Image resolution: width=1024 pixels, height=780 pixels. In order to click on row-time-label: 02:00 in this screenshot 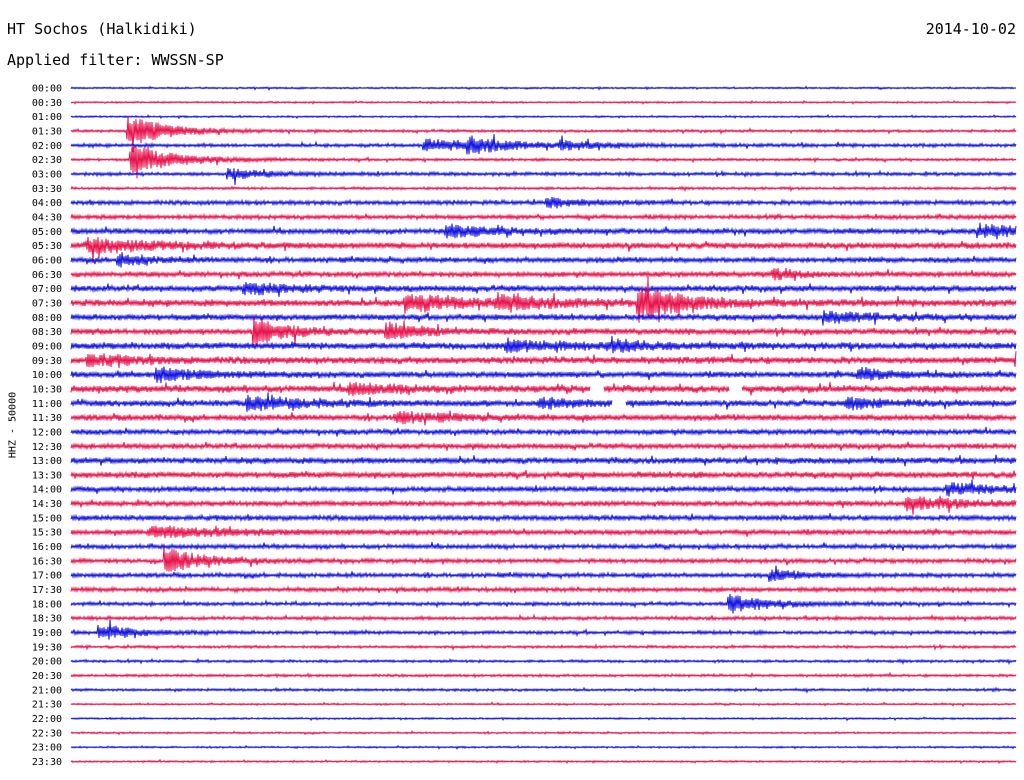, I will do `click(47, 146)`.